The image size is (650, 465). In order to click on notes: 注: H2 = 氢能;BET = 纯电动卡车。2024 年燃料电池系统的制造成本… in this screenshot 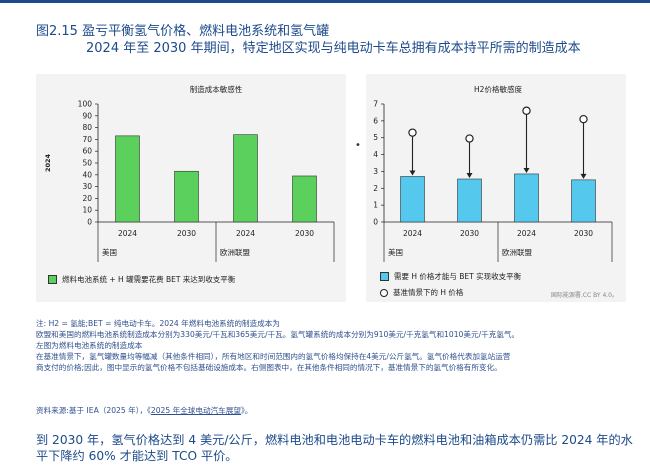, I will do `click(326, 345)`.